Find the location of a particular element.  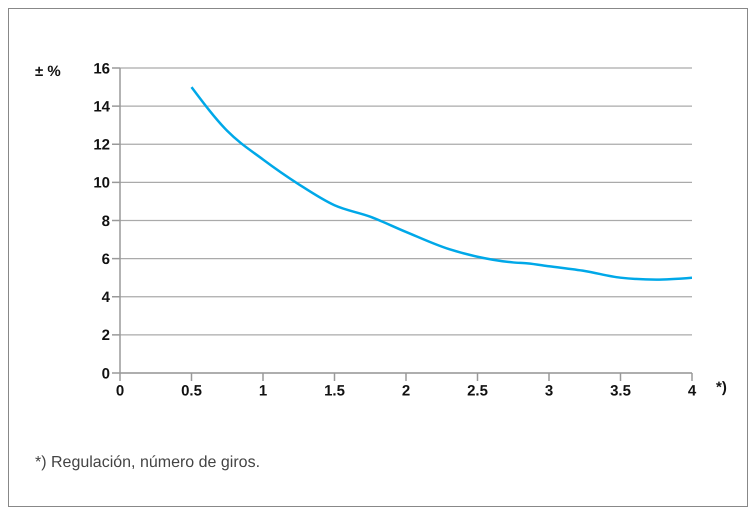

y-tick-label: 0 is located at coordinates (106, 373).